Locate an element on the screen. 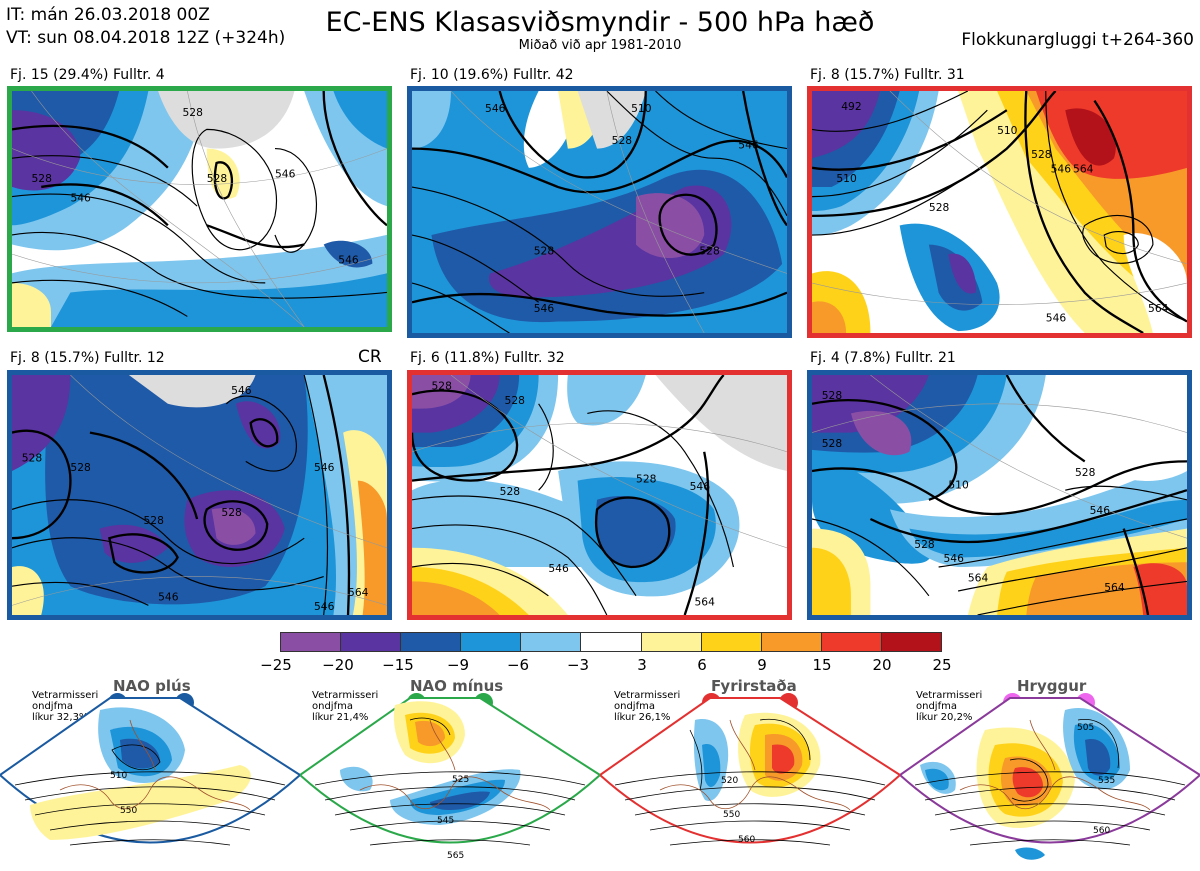  cluster-6-contour-label: 510 is located at coordinates (958, 484).